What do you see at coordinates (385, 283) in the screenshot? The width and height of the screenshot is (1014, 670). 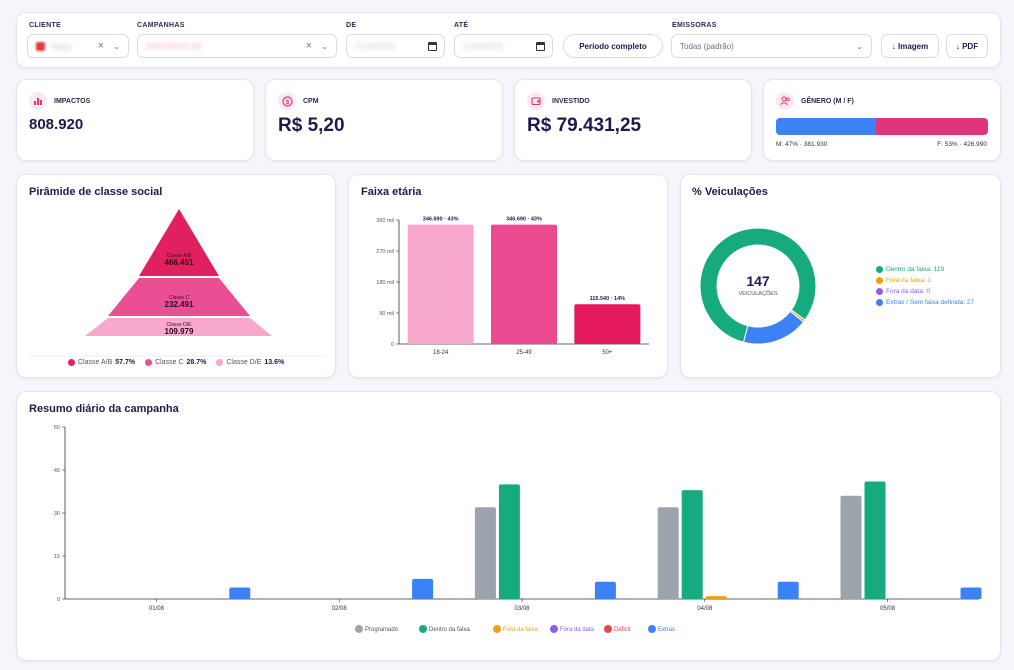 I see `y-tick-label: 180 mil` at bounding box center [385, 283].